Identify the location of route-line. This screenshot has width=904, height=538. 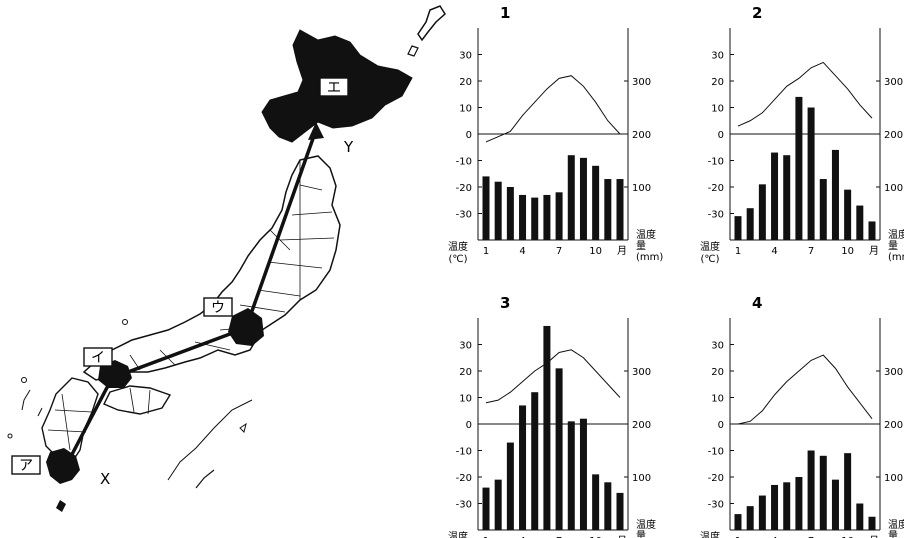
(90, 420).